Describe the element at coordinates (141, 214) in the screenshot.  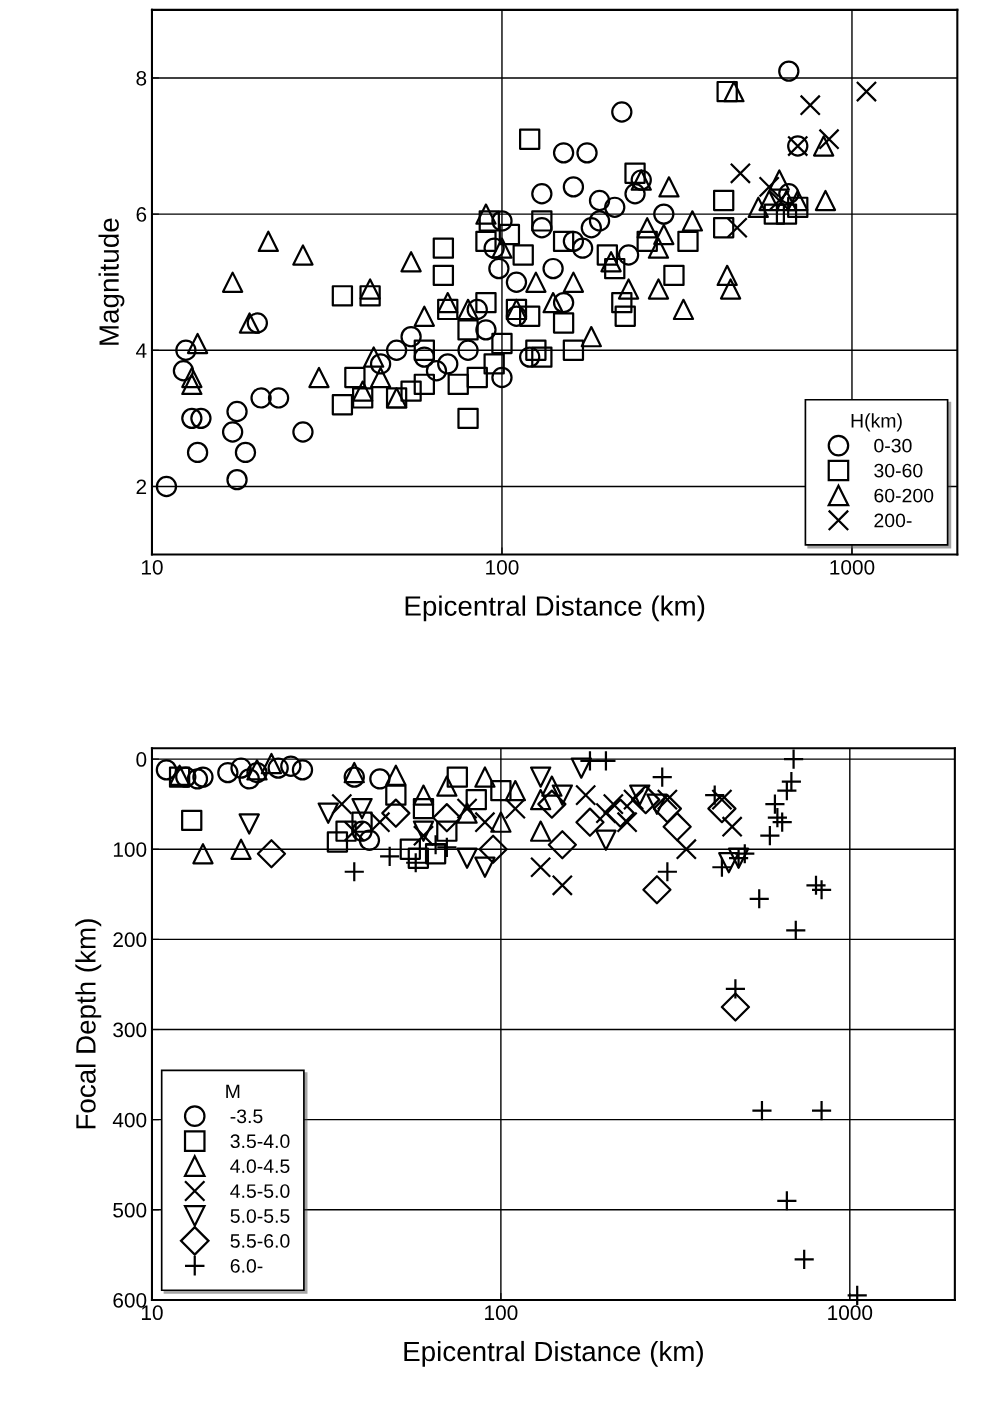
I see `y-tick-label: 6` at that location.